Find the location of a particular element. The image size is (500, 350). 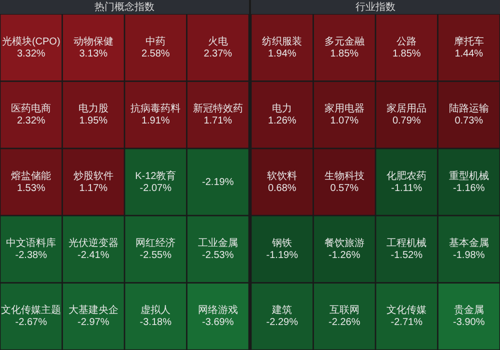

data-label: -3.18% is located at coordinates (156, 322).